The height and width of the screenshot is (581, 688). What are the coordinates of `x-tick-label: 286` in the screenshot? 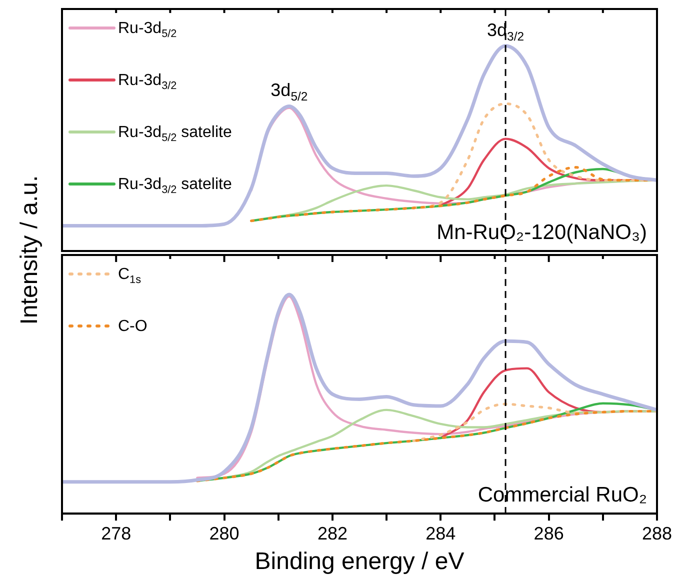 It's located at (549, 533).